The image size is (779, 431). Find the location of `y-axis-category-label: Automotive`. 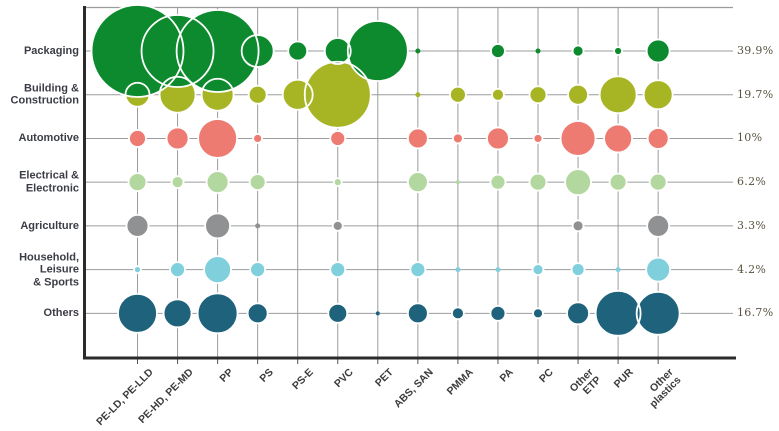

y-axis-category-label: Automotive is located at coordinates (49, 138).